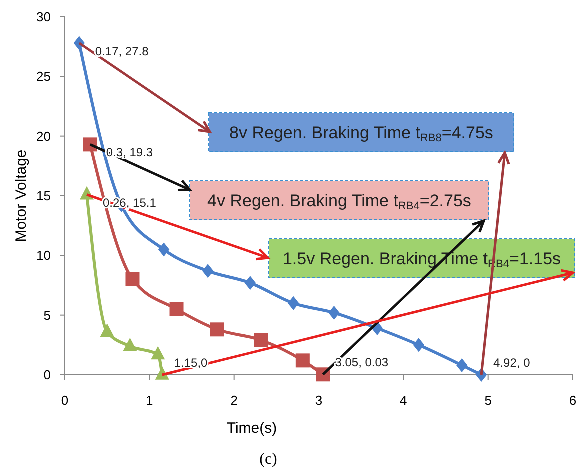  What do you see at coordinates (191, 363) in the screenshot?
I see `annotation: 1.15,0` at bounding box center [191, 363].